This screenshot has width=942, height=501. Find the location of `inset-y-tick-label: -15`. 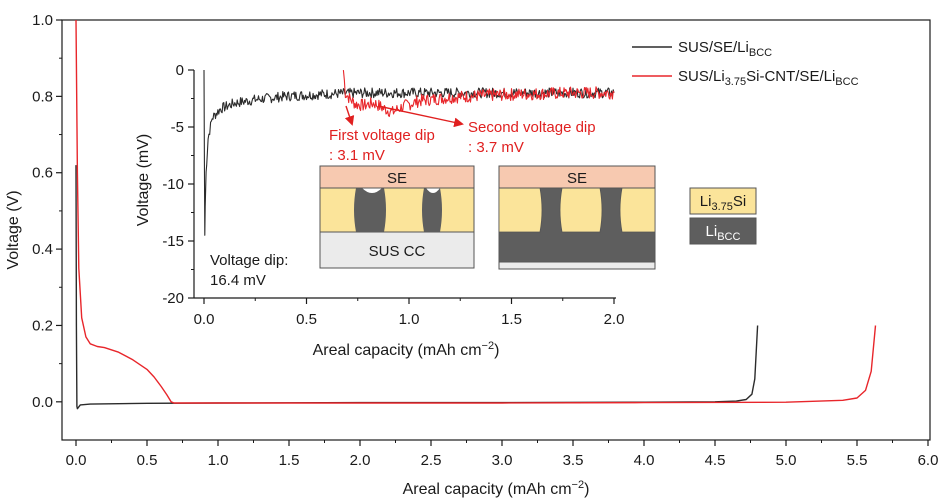

inset-y-tick-label: -15 is located at coordinates (173, 241).